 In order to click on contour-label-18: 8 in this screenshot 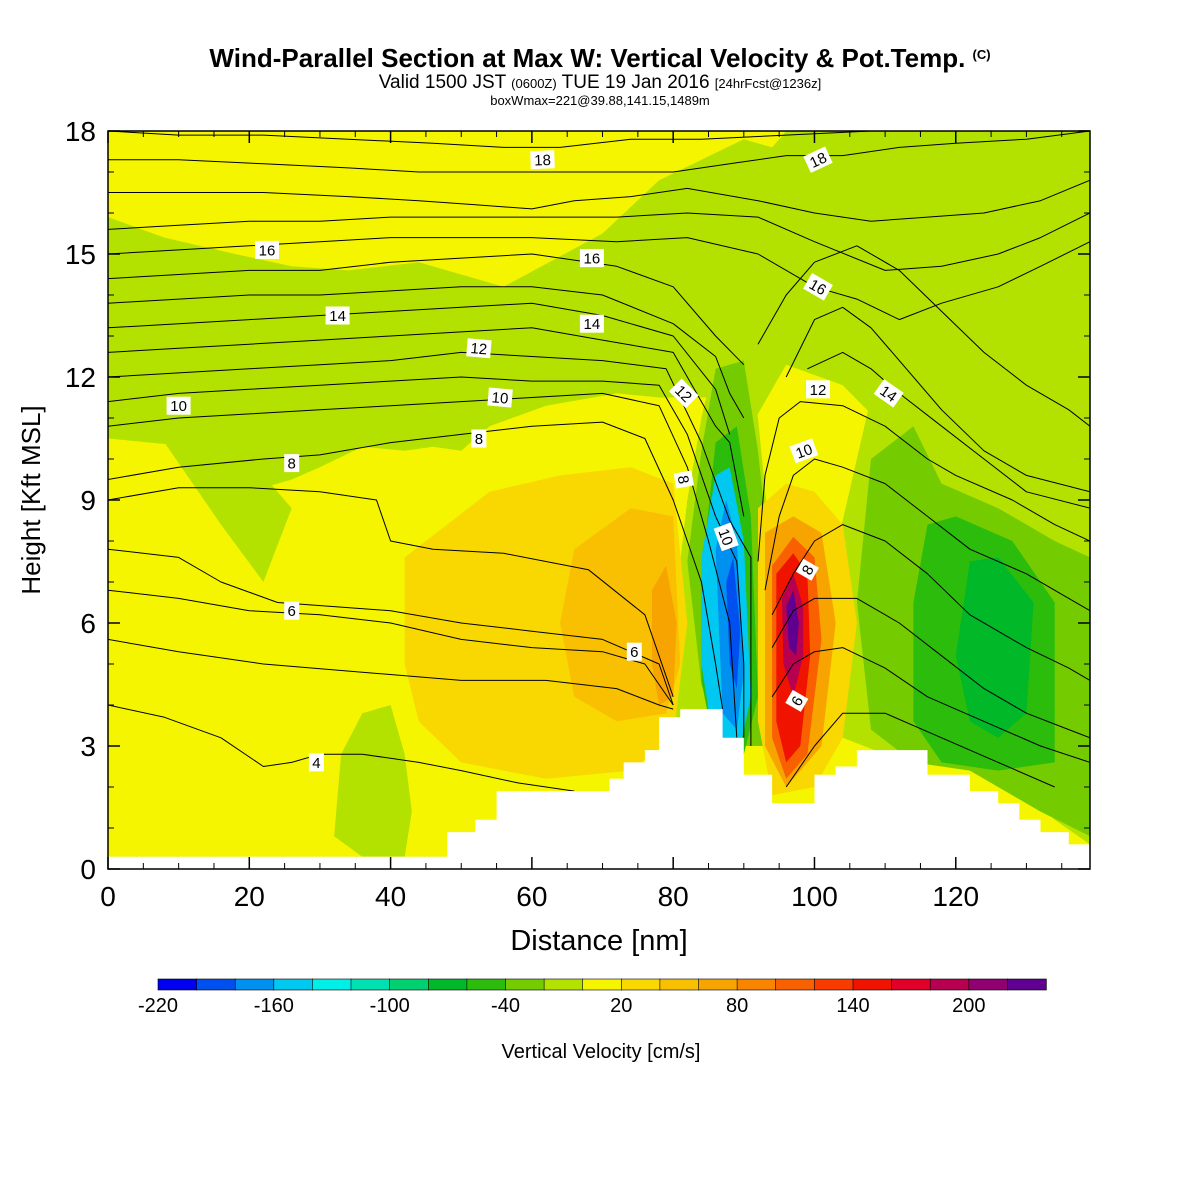, I will do `click(807, 569)`.